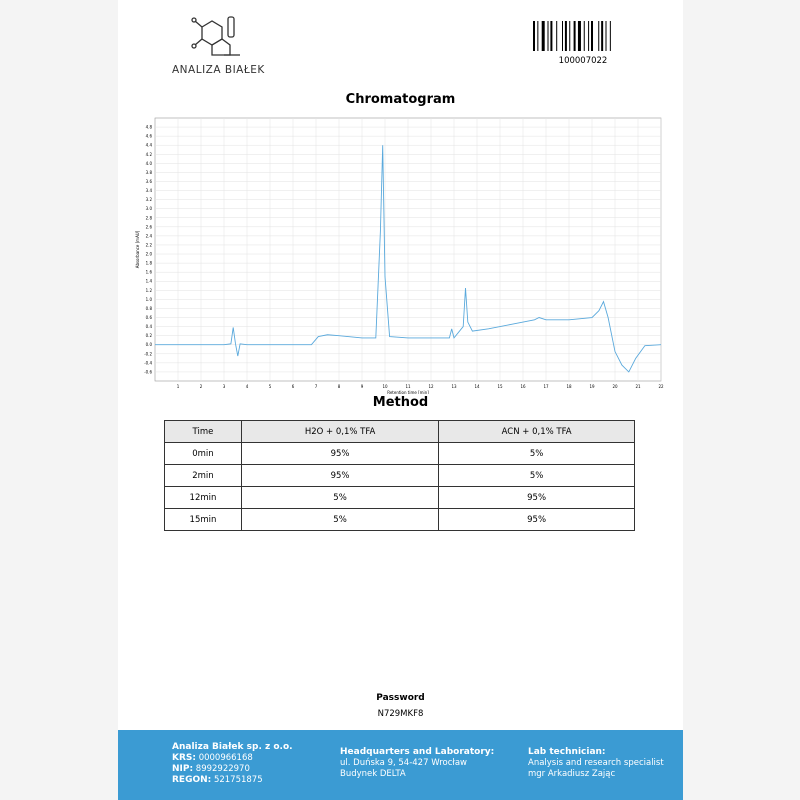  Describe the element at coordinates (149, 254) in the screenshot. I see `y-tick-label: 2.0` at that location.